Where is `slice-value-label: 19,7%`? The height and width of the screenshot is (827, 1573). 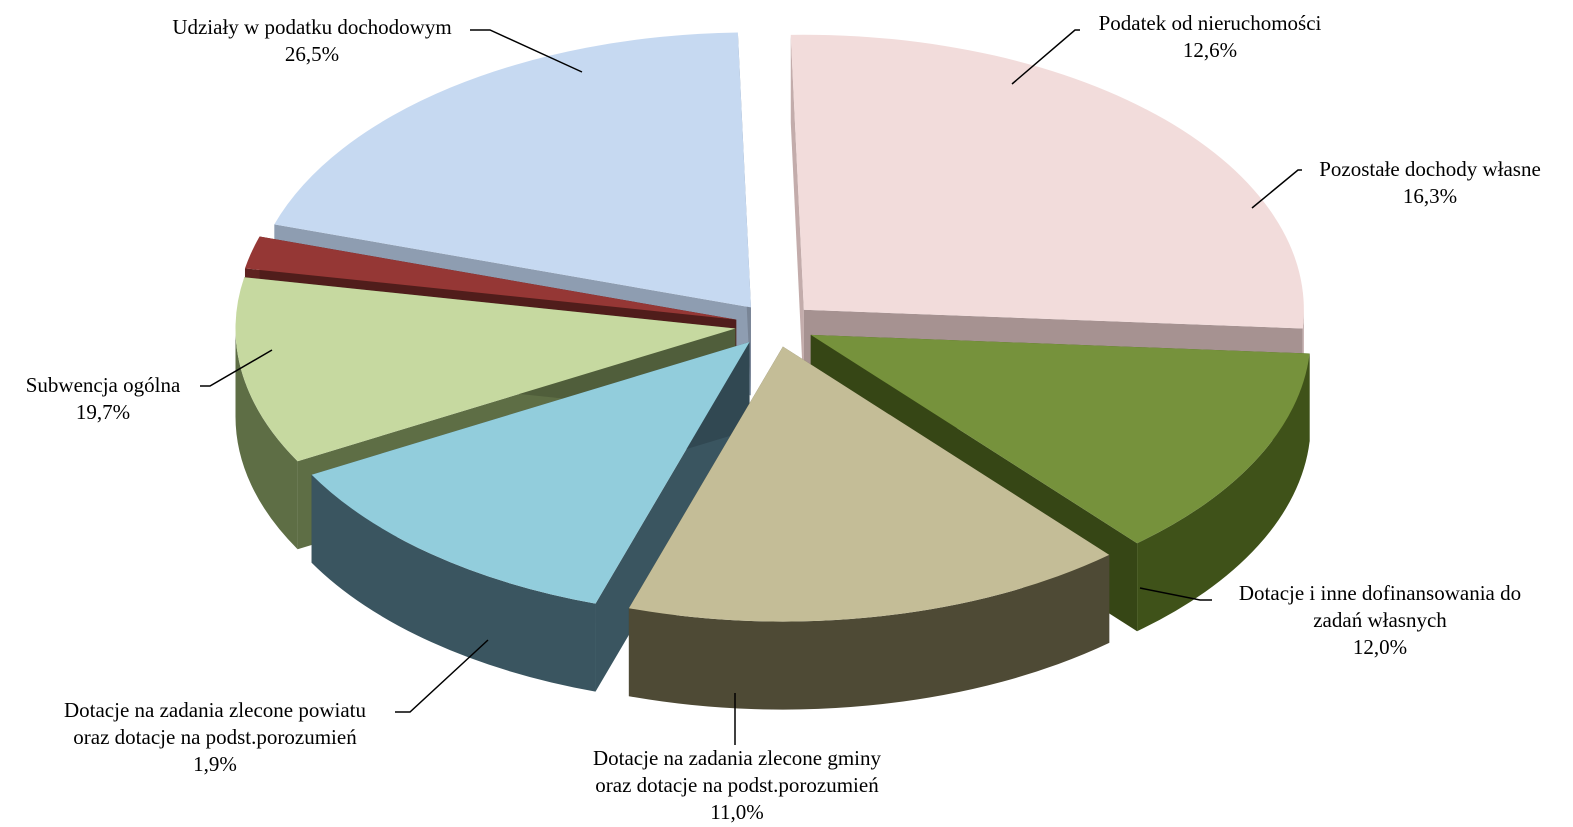 slice-value-label: 19,7% is located at coordinates (103, 412).